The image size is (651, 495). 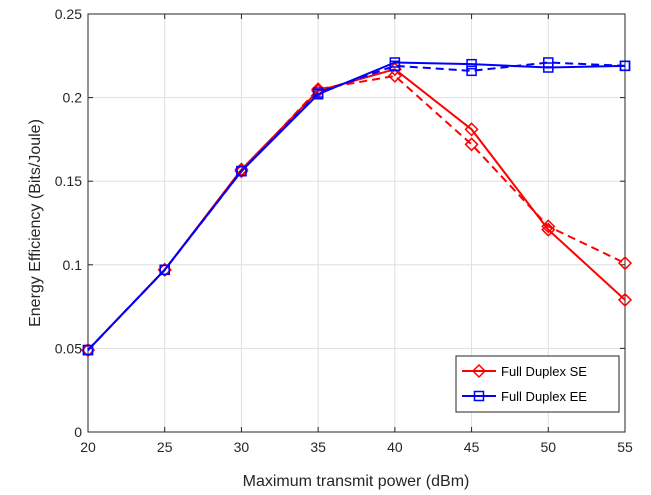 What do you see at coordinates (35, 223) in the screenshot?
I see `y-axis-label: Energy Efficiency (Bits/Joule)` at bounding box center [35, 223].